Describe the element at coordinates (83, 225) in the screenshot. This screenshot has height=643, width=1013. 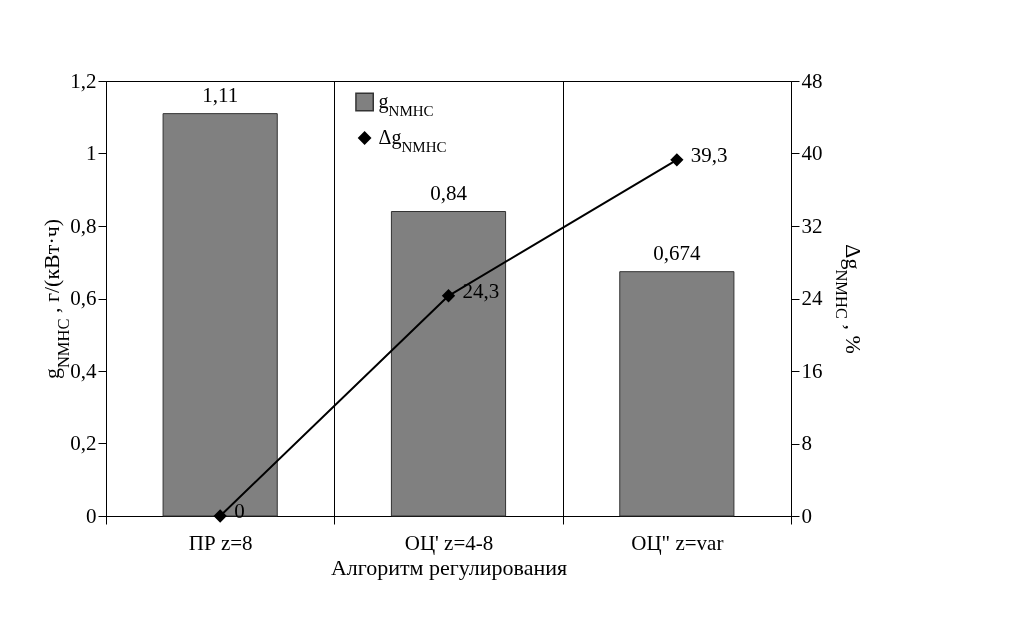
I see `y-tick-label: 0,8` at that location.